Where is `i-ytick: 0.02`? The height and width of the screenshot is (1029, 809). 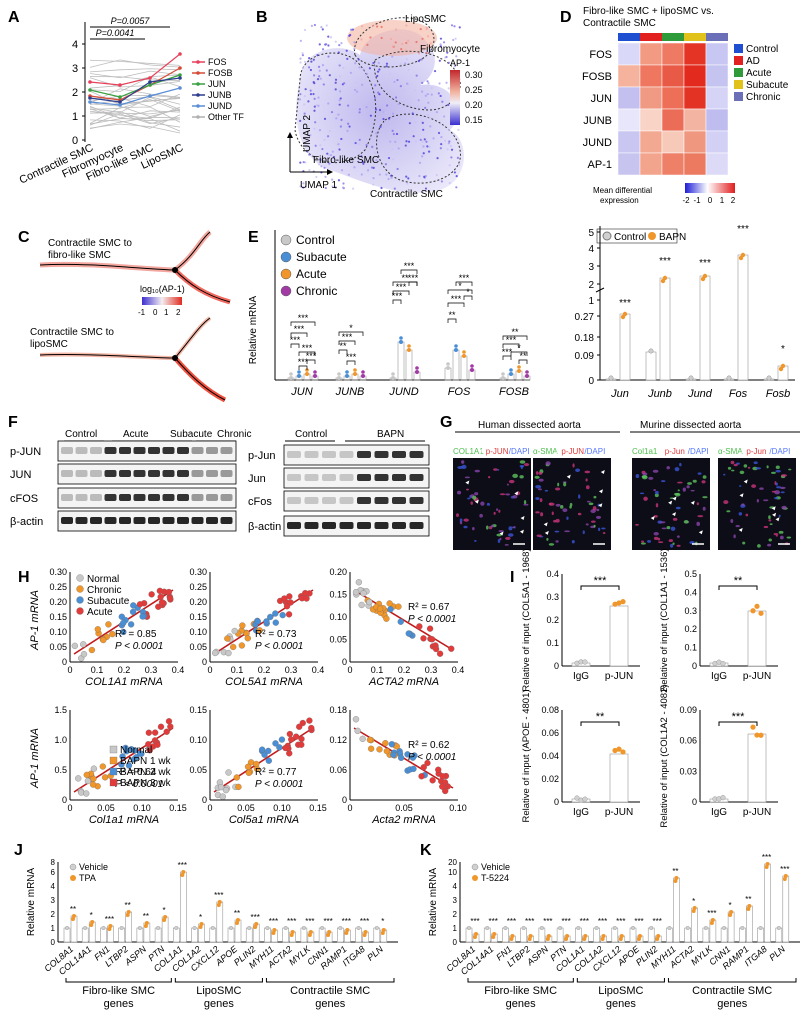
i-ytick: 0.02 is located at coordinates (550, 779).